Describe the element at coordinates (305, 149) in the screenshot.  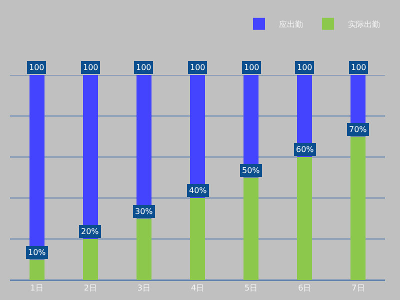
I see `data-label: 60%` at that location.